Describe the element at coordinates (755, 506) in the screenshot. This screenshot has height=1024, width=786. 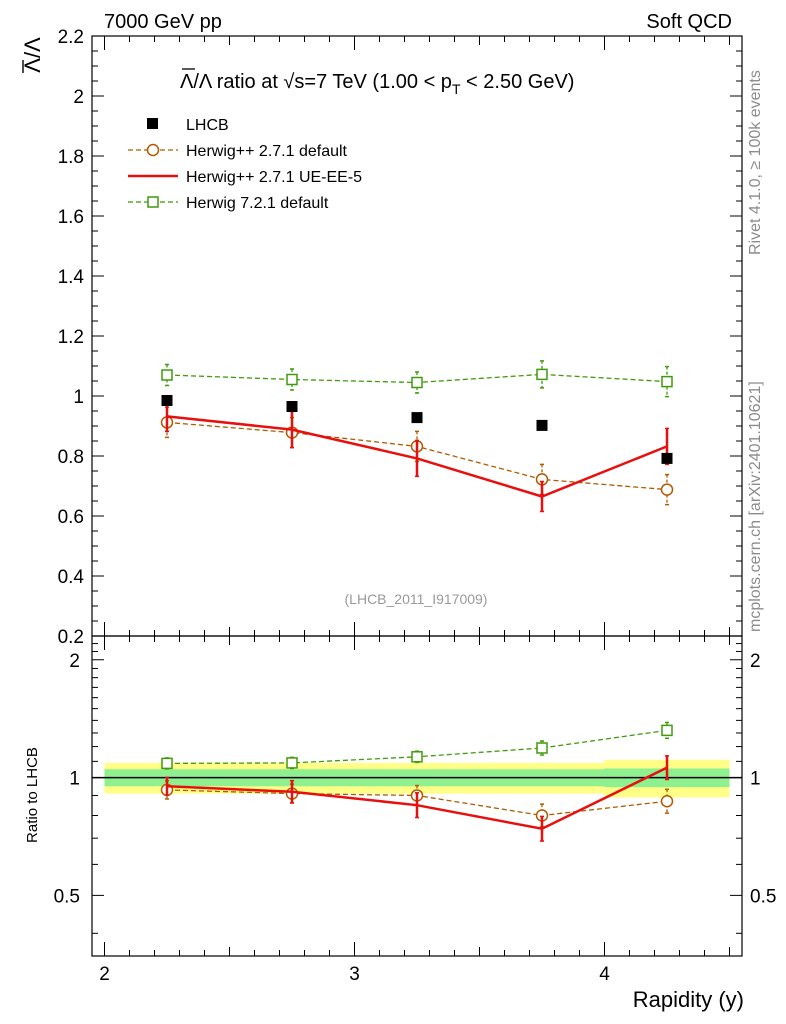
I see `side-label-bottom: mcplots.cern.ch [arXiv:2401.10621]` at that location.